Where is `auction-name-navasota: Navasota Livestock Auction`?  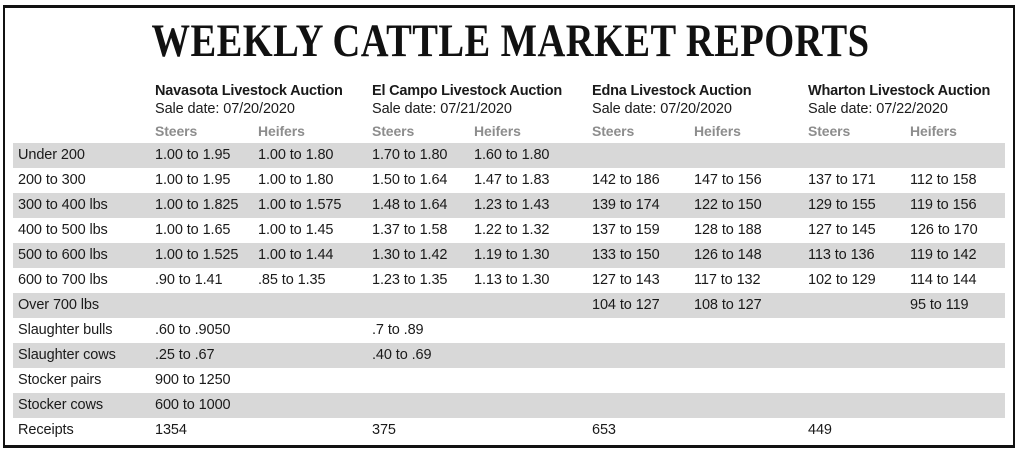 auction-name-navasota: Navasota Livestock Auction is located at coordinates (249, 91).